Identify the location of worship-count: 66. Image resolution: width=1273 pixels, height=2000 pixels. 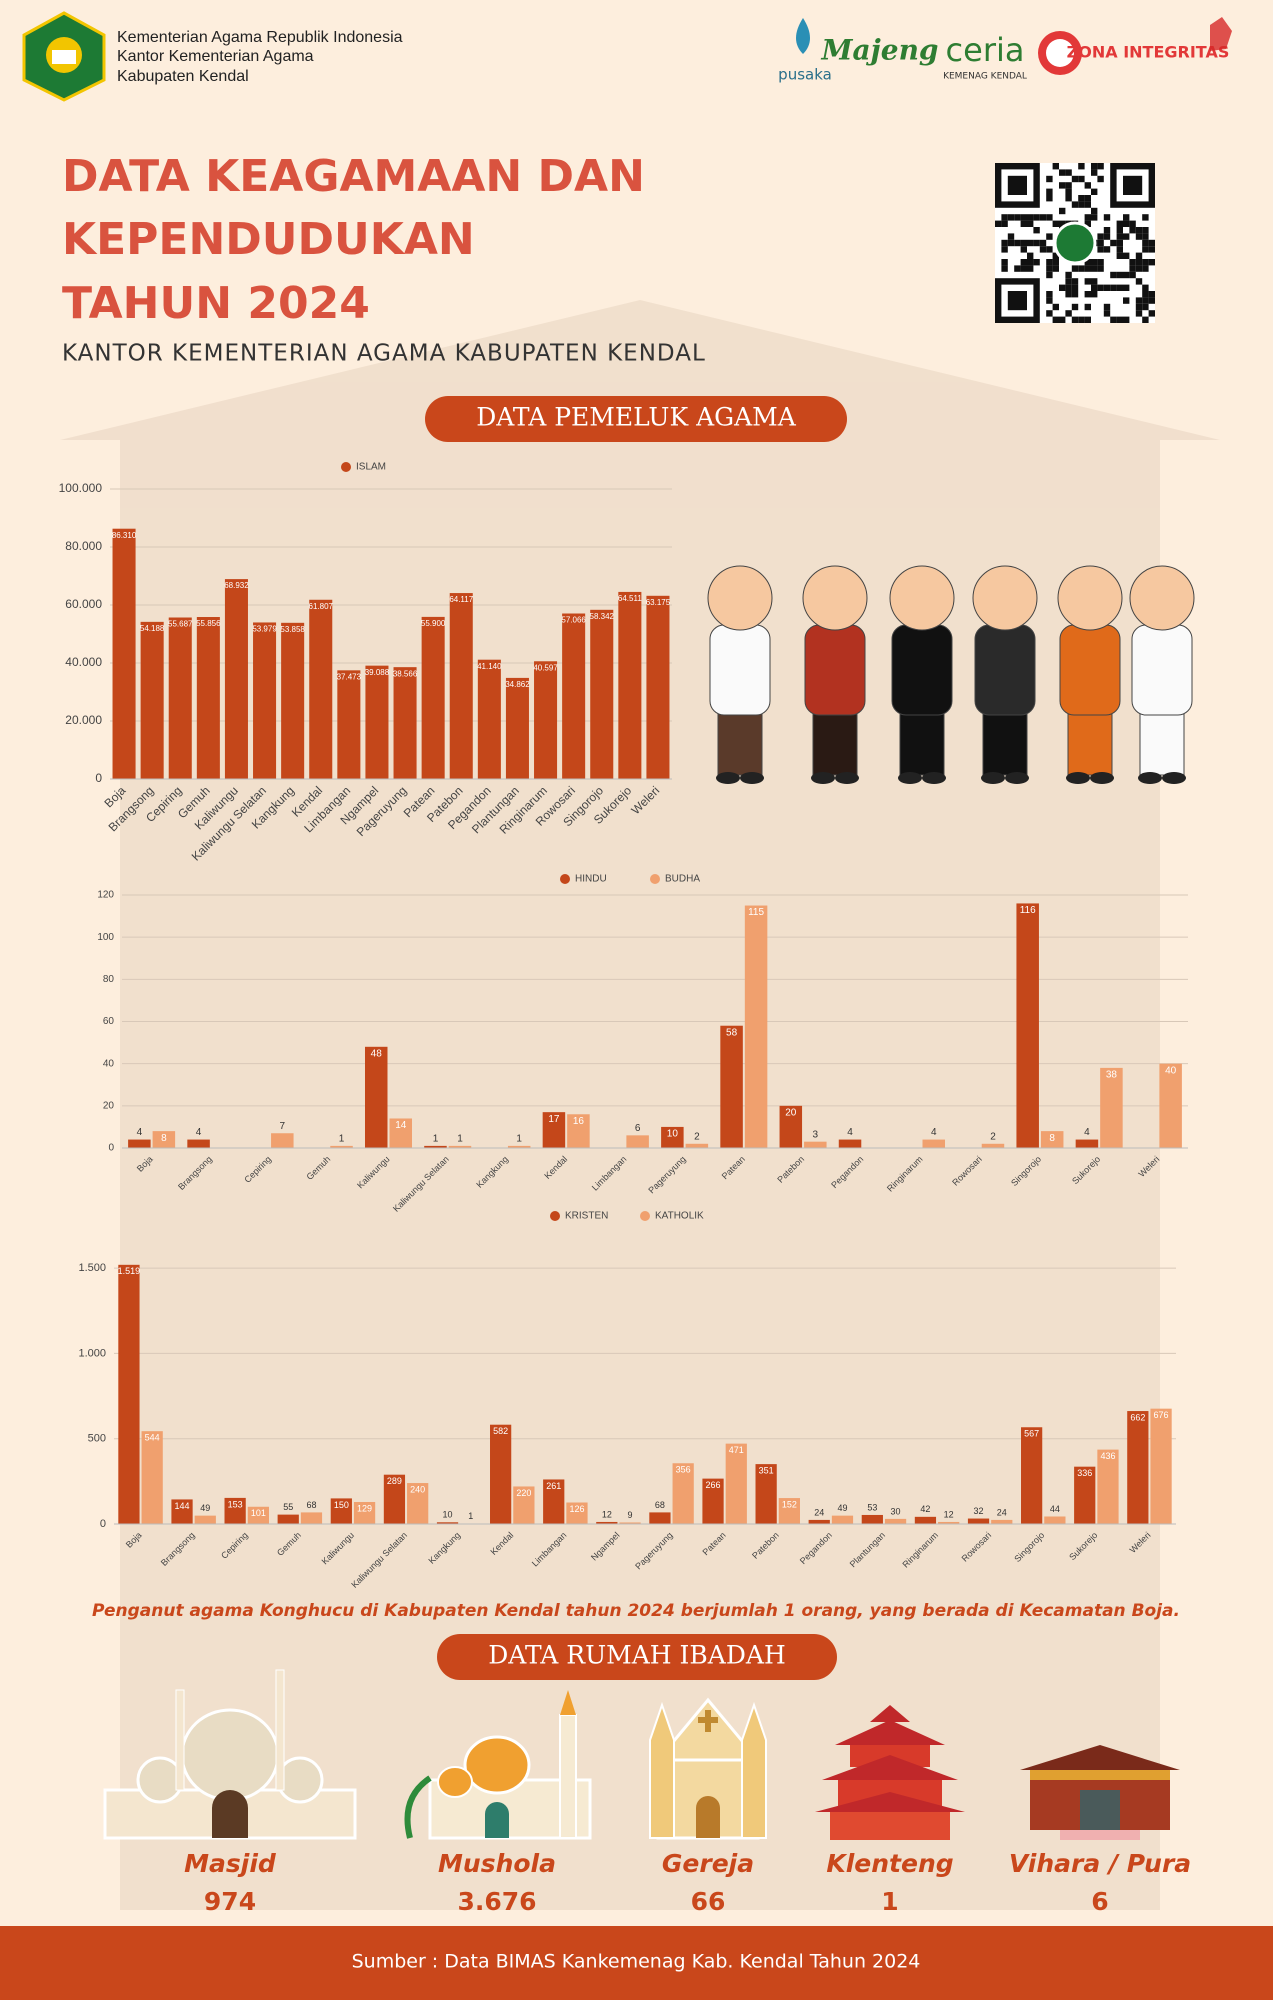
(708, 1901).